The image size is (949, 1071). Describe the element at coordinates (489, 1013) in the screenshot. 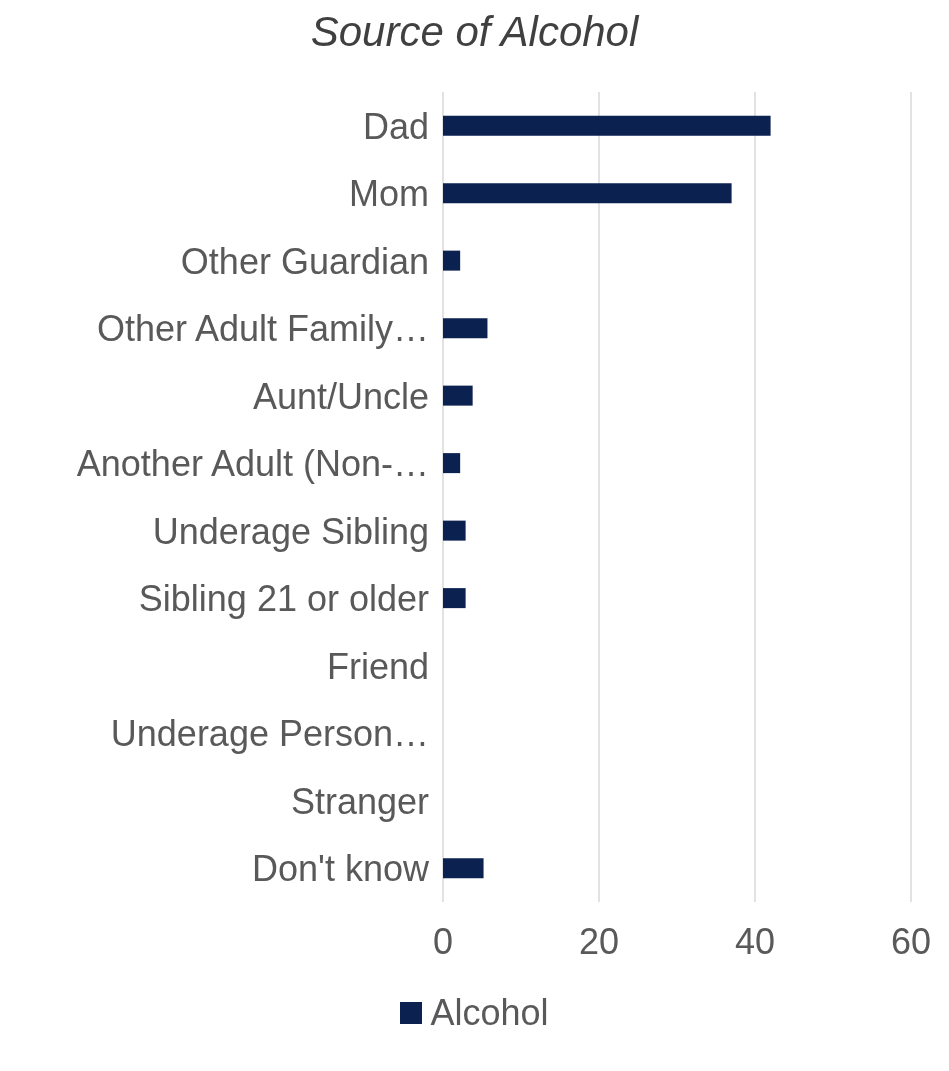

I see `legend-label: Alcohol` at that location.